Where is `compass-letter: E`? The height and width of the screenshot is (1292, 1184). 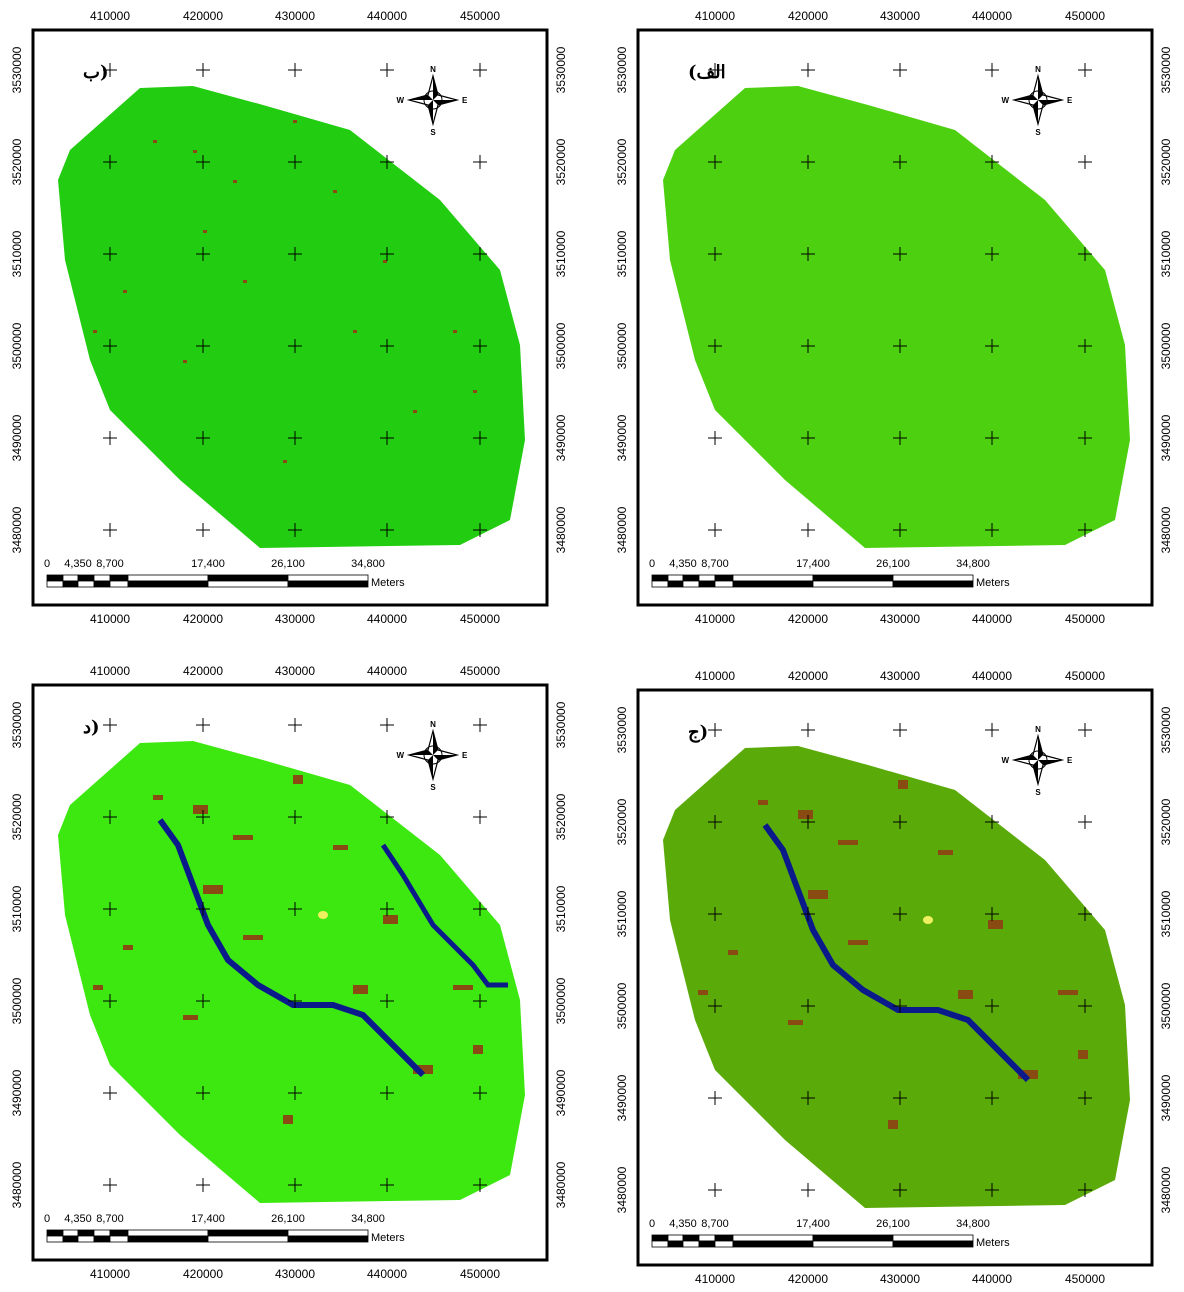
compass-letter: E is located at coordinates (1070, 760).